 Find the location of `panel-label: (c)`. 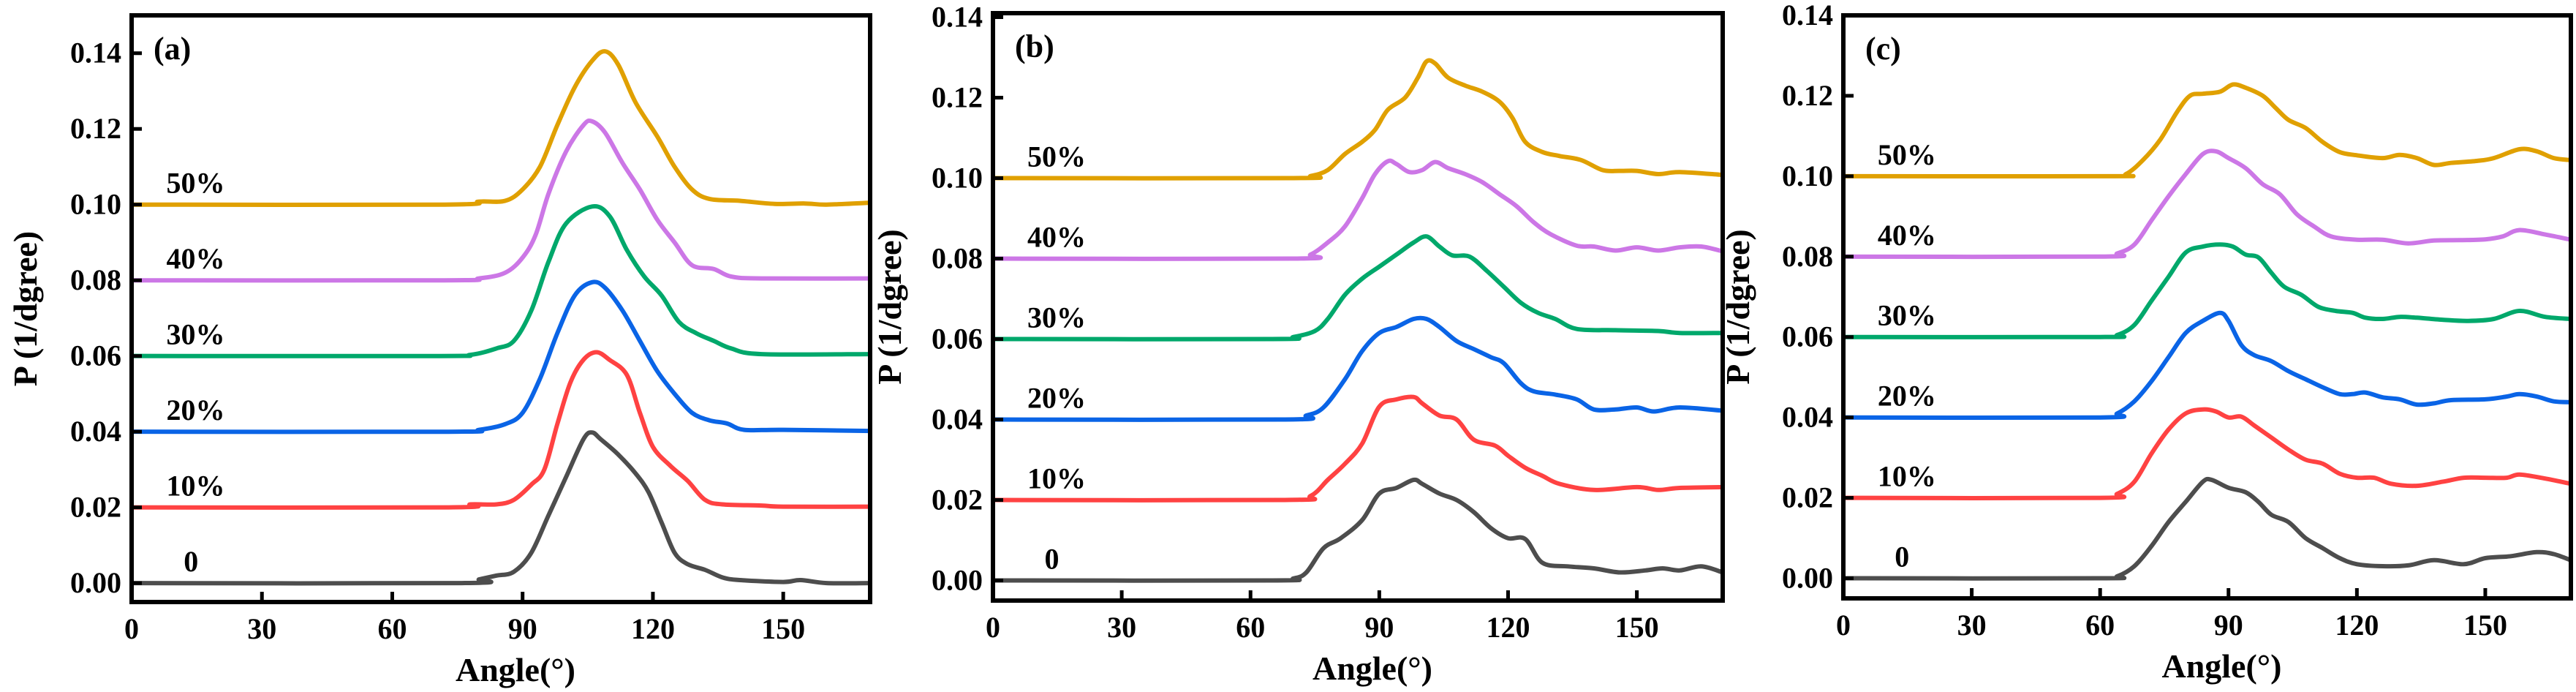

panel-label: (c) is located at coordinates (1883, 49).